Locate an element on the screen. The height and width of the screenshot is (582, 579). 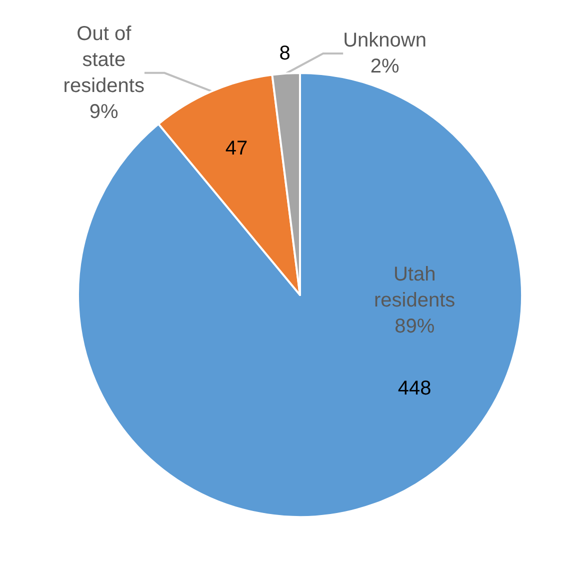
text: 8 is located at coordinates (284, 53).